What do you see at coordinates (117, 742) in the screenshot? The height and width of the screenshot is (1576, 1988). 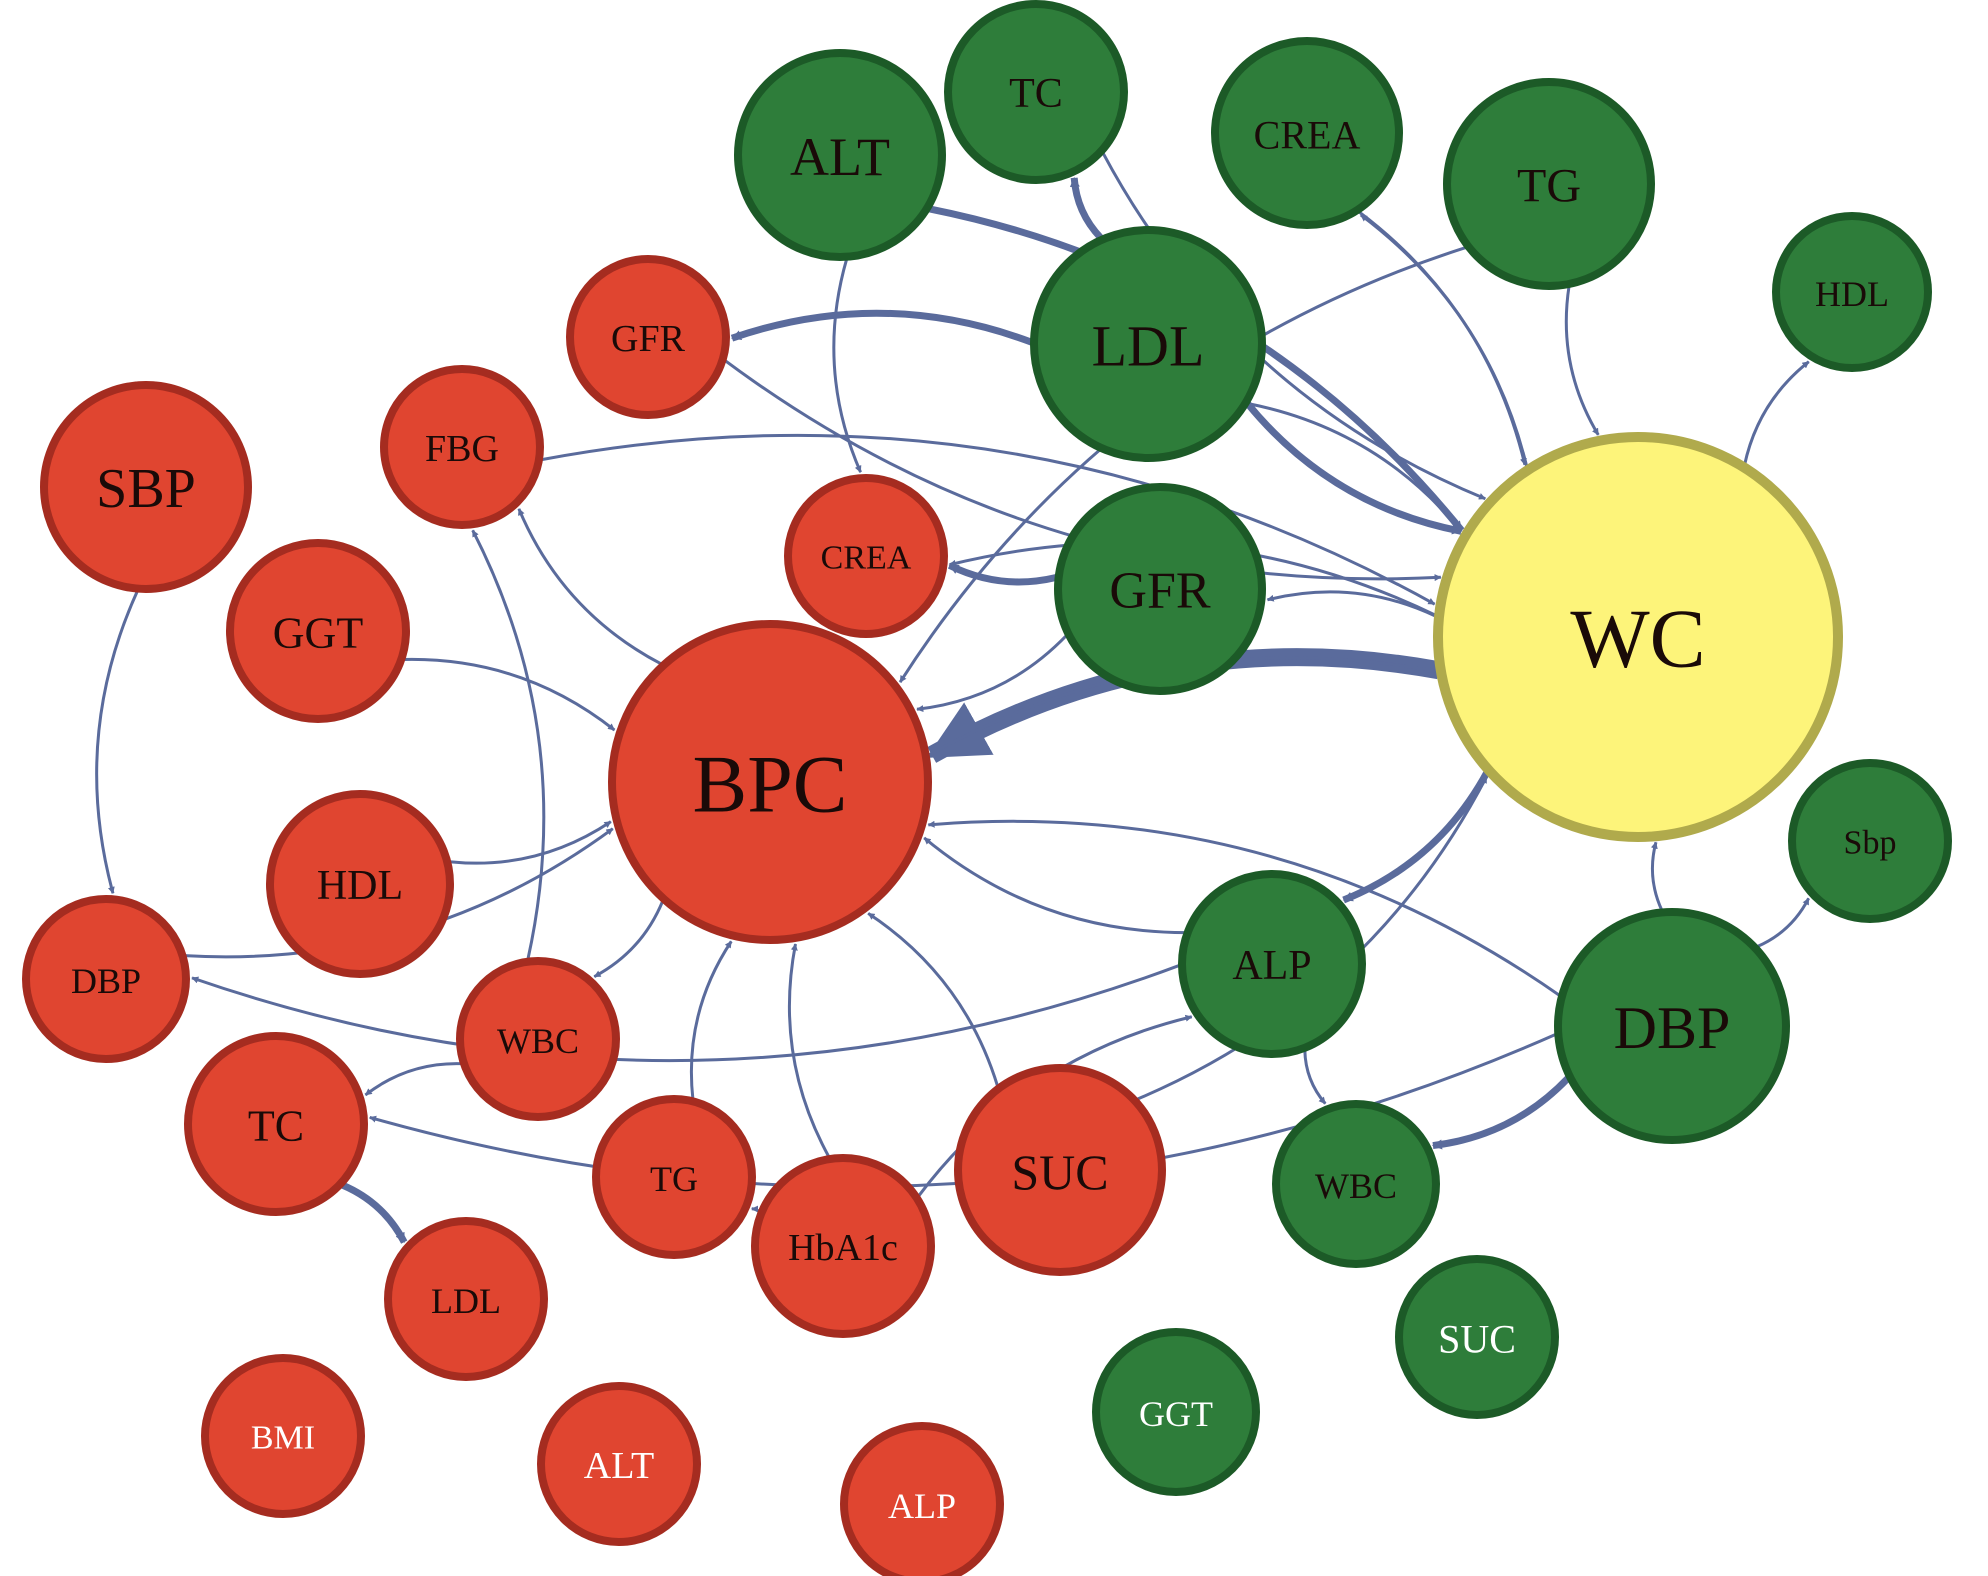 I see `edge-r-sbp-to-r-dbp` at bounding box center [117, 742].